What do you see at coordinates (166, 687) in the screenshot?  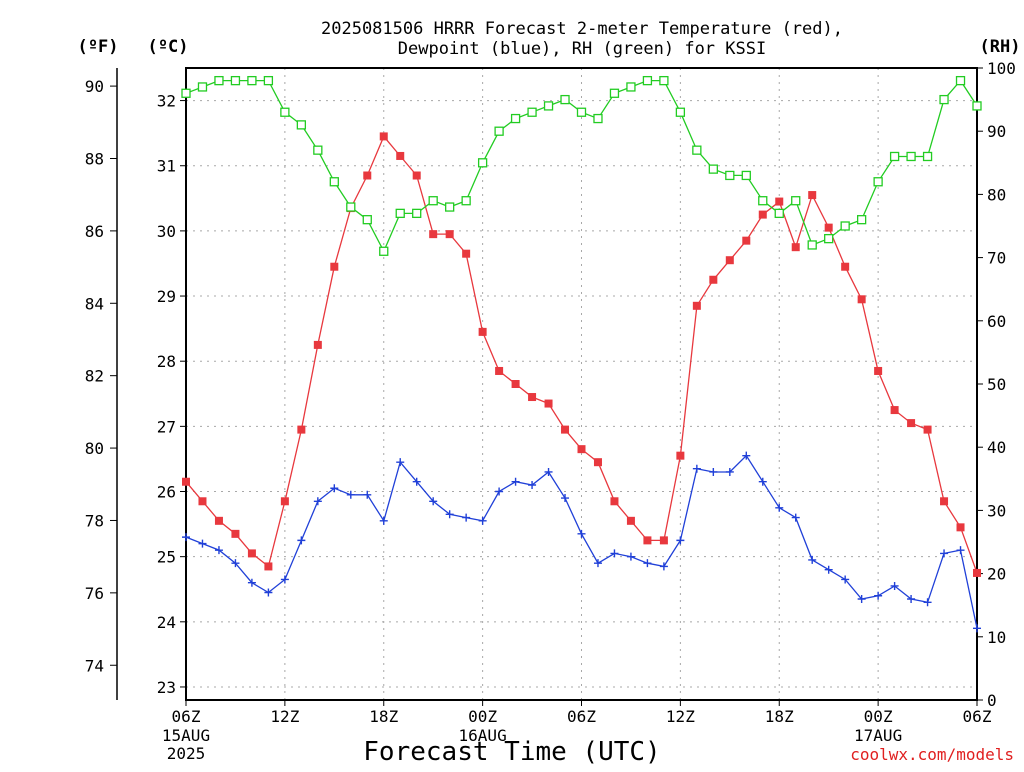 I see `celsius-tick-label: 23` at bounding box center [166, 687].